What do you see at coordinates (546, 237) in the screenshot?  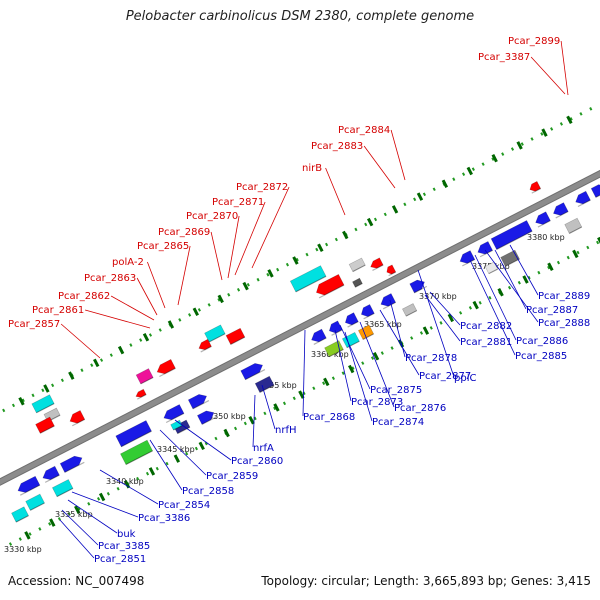 I see `scale-tick-label: 3380 kbp` at bounding box center [546, 237].